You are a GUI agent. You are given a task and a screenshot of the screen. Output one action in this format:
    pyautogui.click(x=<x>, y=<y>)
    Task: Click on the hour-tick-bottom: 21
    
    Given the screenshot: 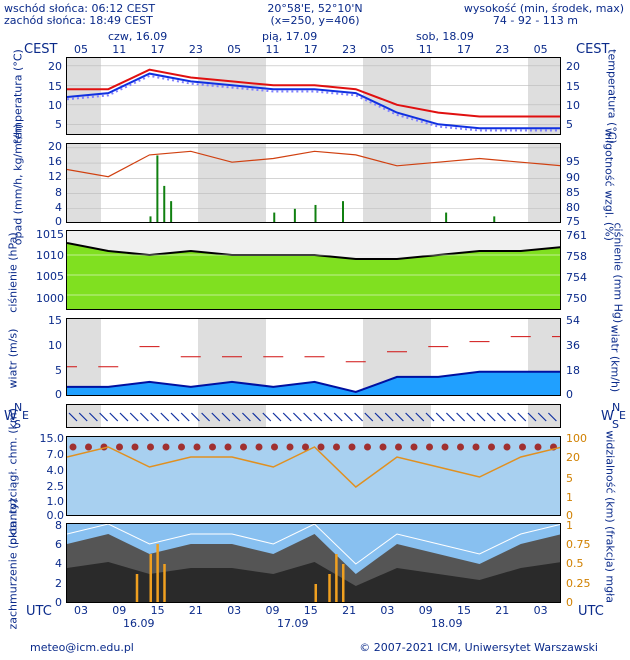 What is the action you would take?
    pyautogui.click(x=195, y=610)
    